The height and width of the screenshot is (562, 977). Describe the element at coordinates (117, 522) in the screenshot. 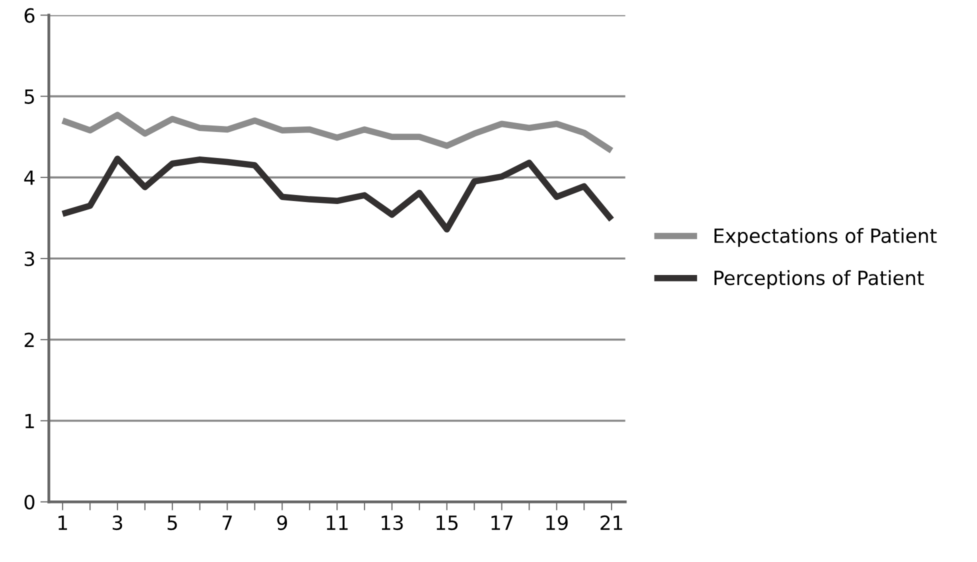

I see `x-tick-label: 3` at that location.